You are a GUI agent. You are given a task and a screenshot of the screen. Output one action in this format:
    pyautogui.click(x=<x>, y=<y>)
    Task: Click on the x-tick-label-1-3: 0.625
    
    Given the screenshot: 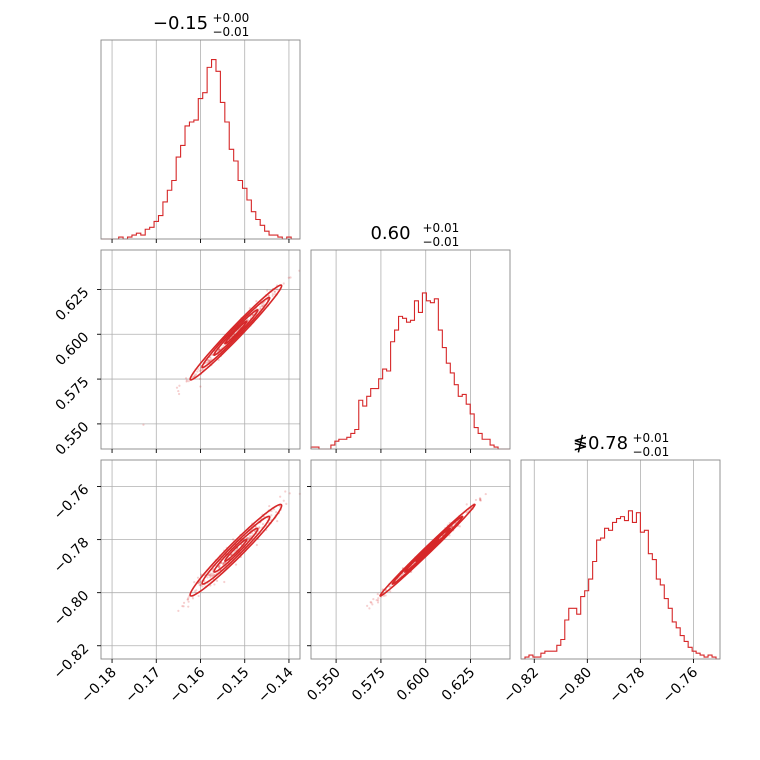 What is the action you would take?
    pyautogui.click(x=459, y=685)
    